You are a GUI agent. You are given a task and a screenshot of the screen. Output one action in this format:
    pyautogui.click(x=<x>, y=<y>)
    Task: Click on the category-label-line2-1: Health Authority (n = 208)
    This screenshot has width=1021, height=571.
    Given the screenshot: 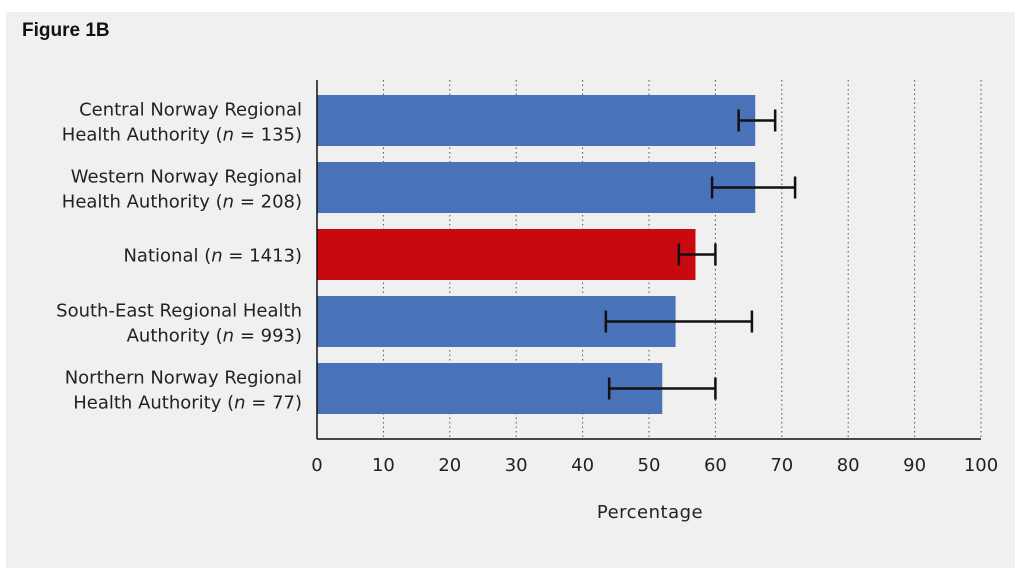 What is the action you would take?
    pyautogui.click(x=182, y=202)
    